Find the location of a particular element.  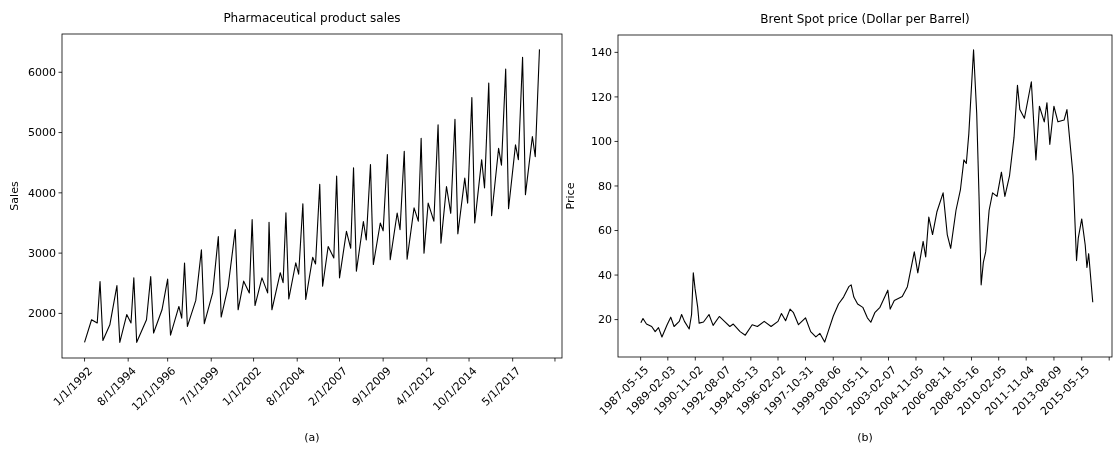

y-tick-label: 140 is located at coordinates (601, 53).